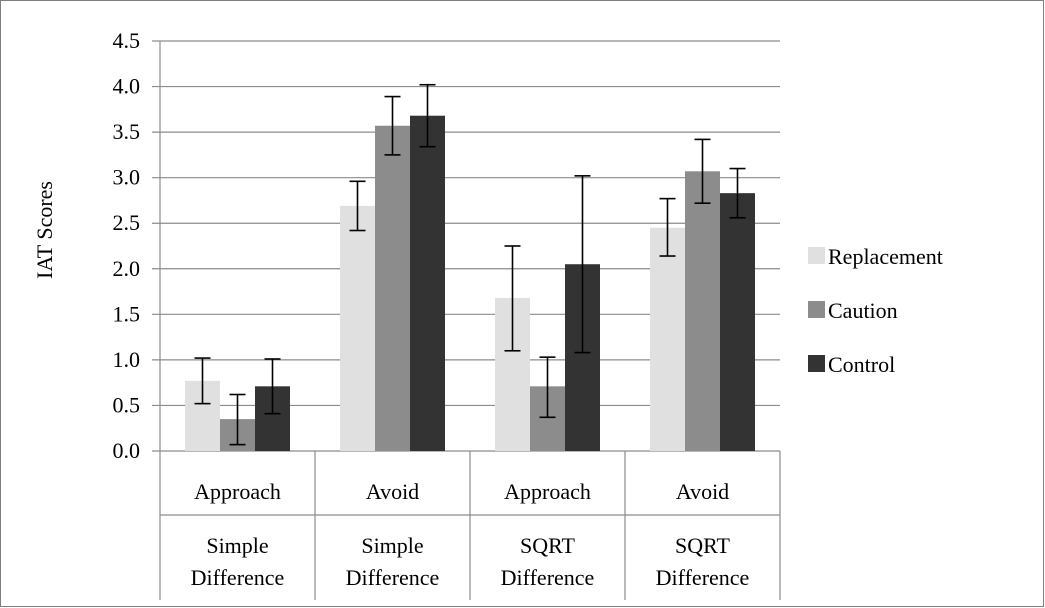 The height and width of the screenshot is (608, 1045). What do you see at coordinates (885, 256) in the screenshot?
I see `legend-label: Replacement` at bounding box center [885, 256].